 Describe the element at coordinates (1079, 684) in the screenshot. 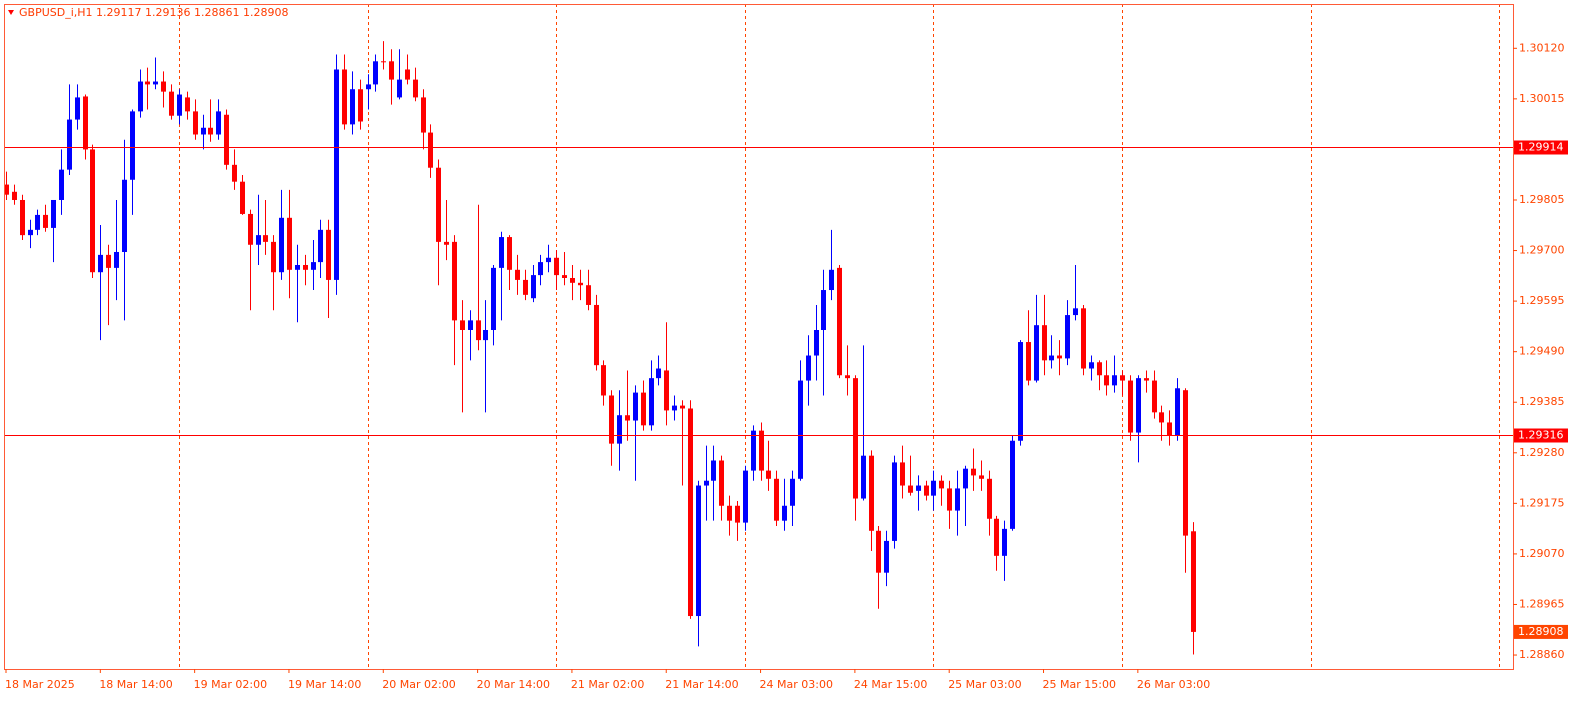

I see `x-tick-label: 25 Mar 15:00` at that location.